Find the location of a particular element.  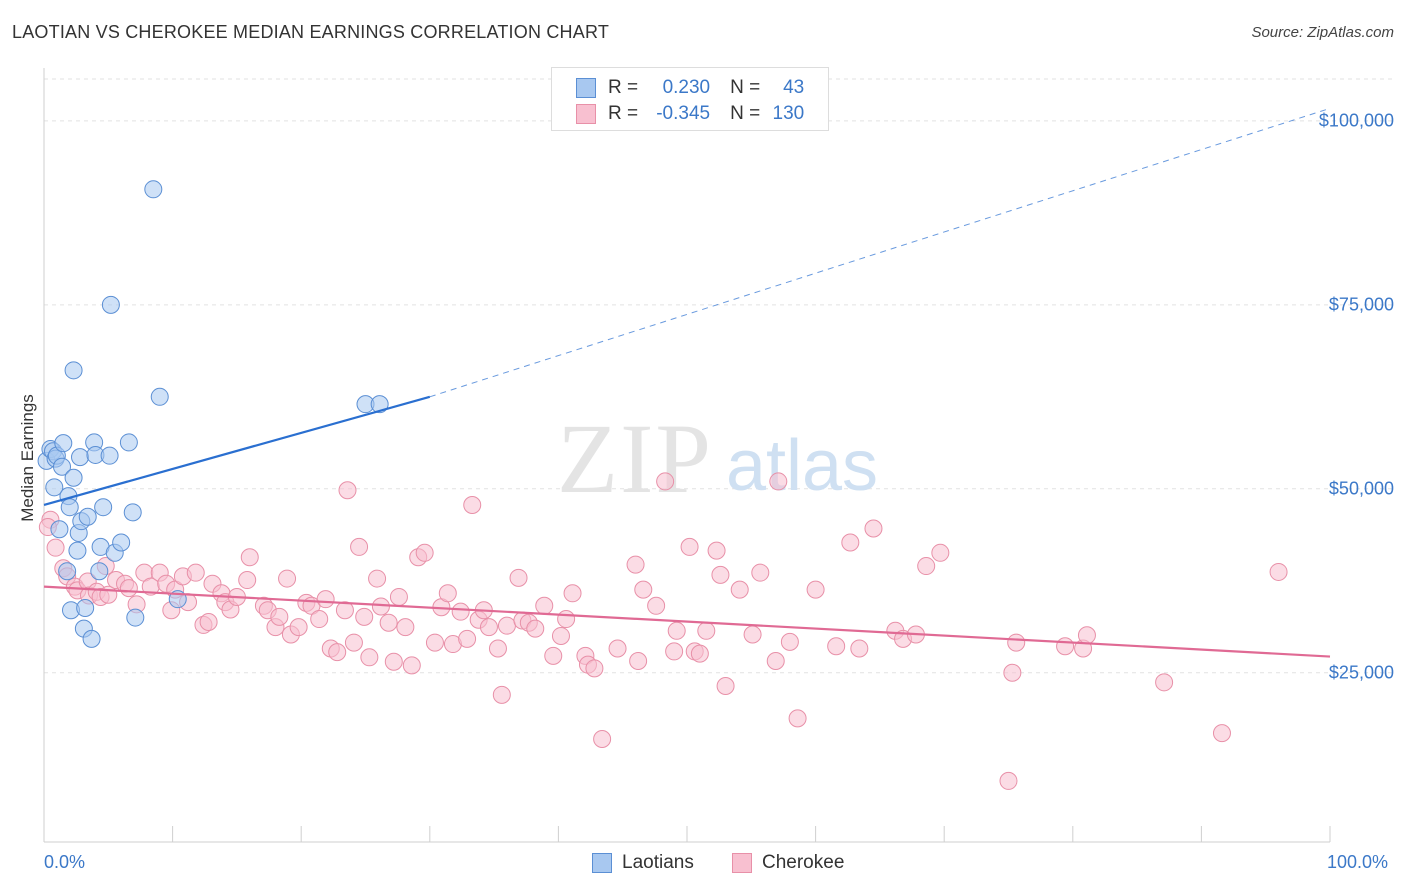

laotian-trendline is located at coordinates (237, 451).